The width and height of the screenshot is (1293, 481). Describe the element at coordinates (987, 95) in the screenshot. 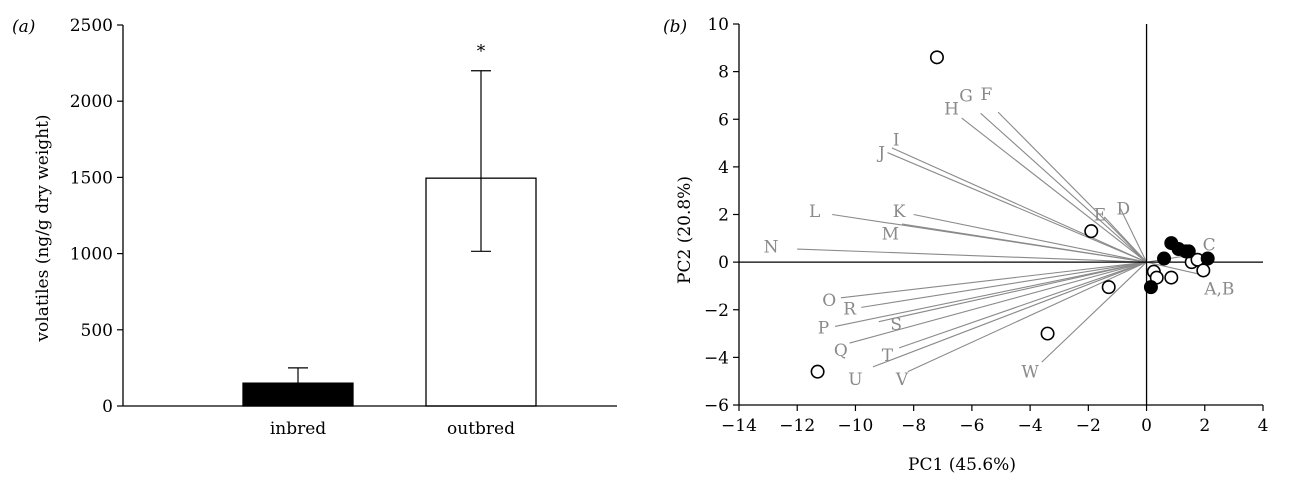

I see `loading-label: F` at that location.